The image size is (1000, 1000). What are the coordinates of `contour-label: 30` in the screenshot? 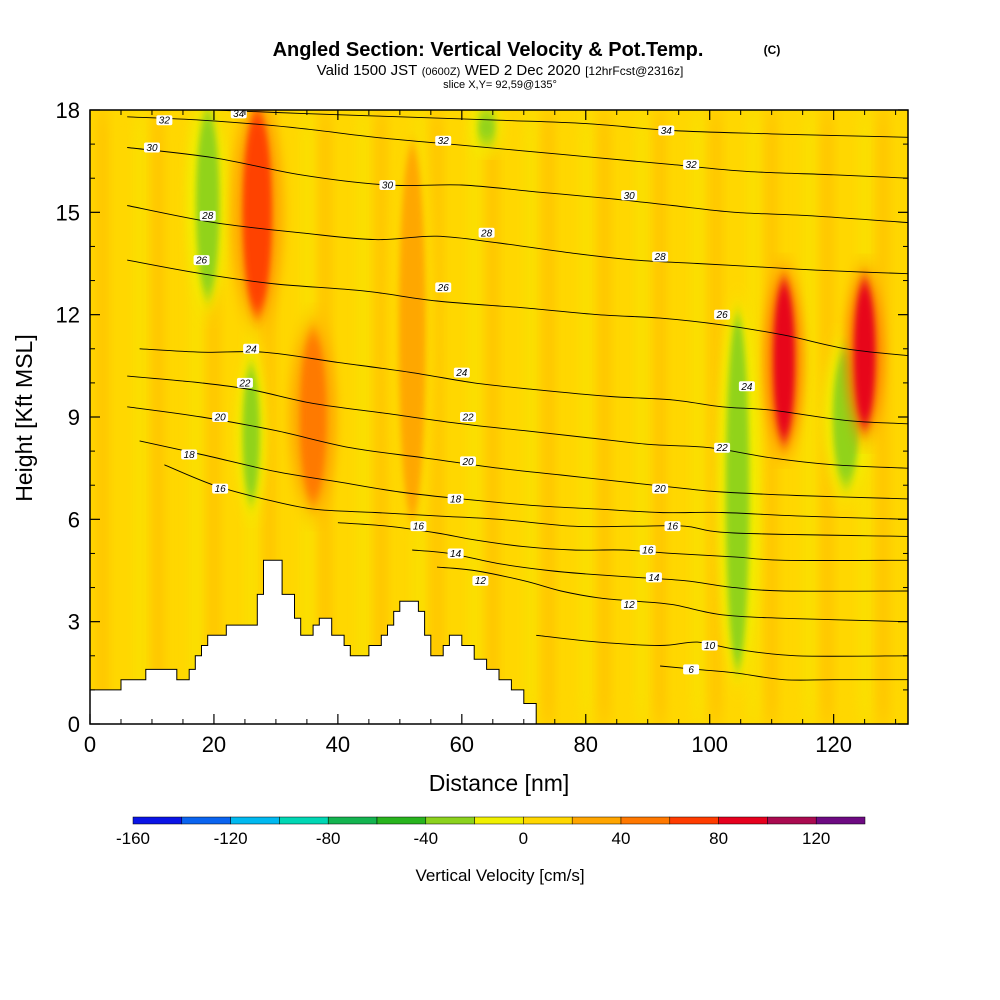 It's located at (152, 148).